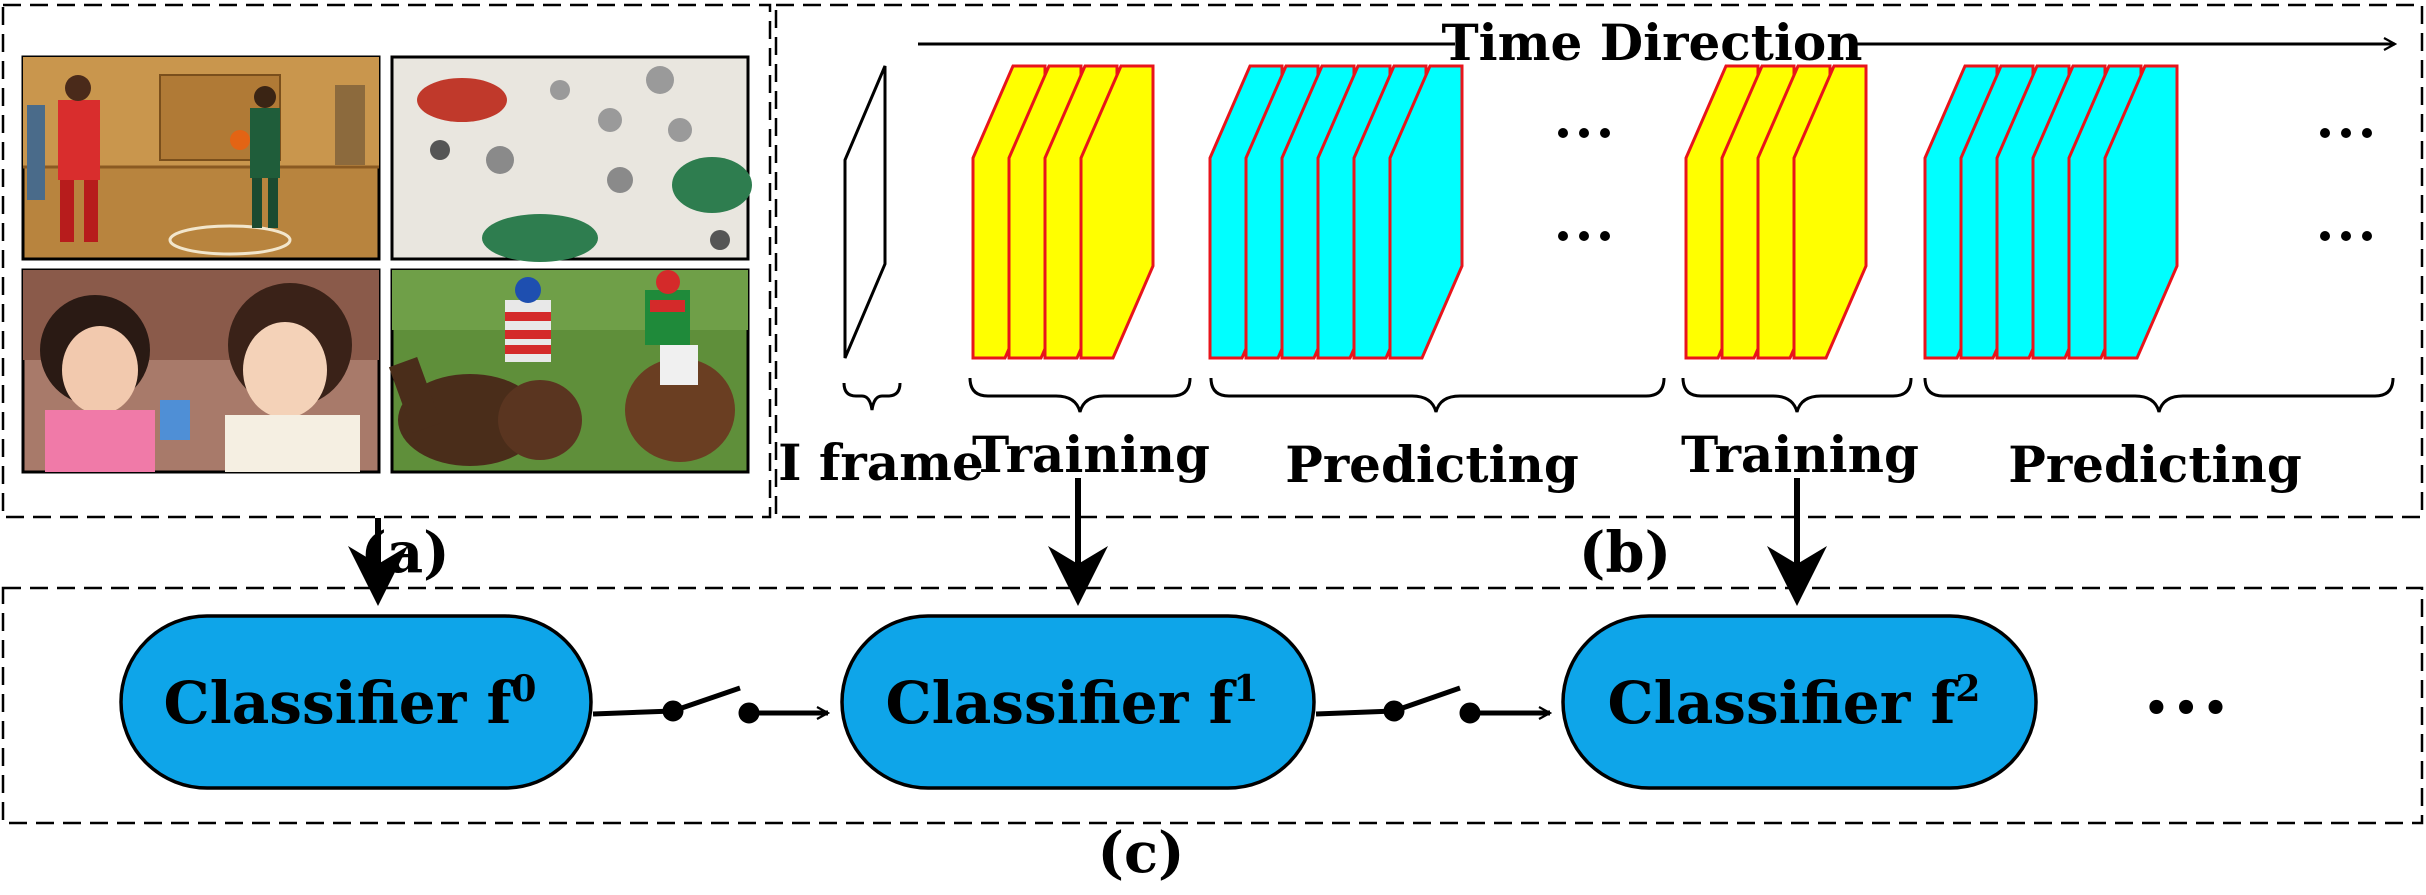 The height and width of the screenshot is (895, 2426). I want to click on classifier-f2-sup: 2, so click(1967, 689).